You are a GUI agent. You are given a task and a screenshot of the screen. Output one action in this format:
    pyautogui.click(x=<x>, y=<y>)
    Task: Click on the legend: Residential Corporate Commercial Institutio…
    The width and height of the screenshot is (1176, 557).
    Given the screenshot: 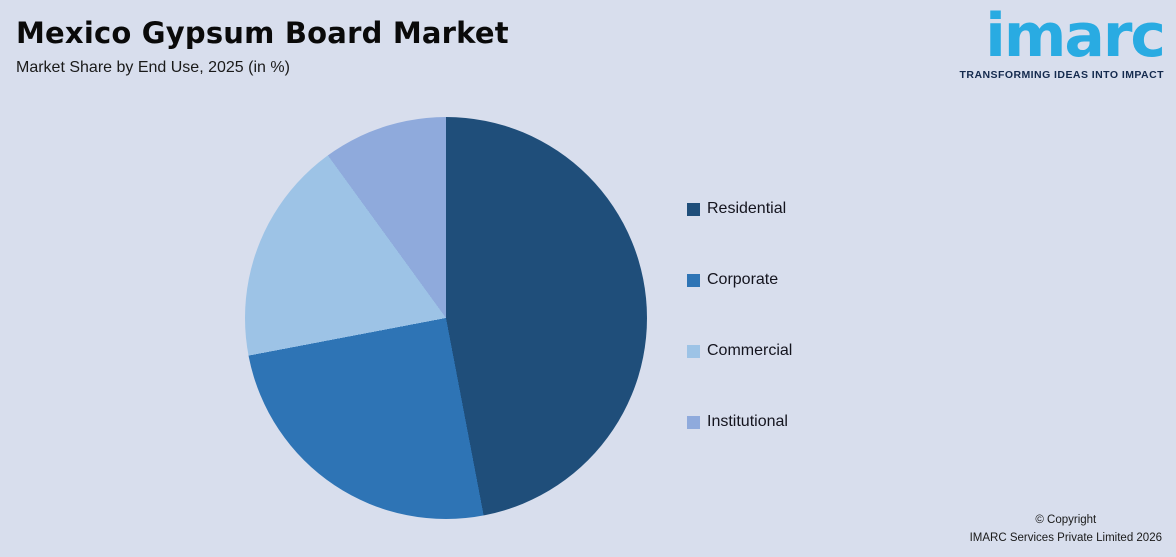 What is the action you would take?
    pyautogui.click(x=739, y=315)
    